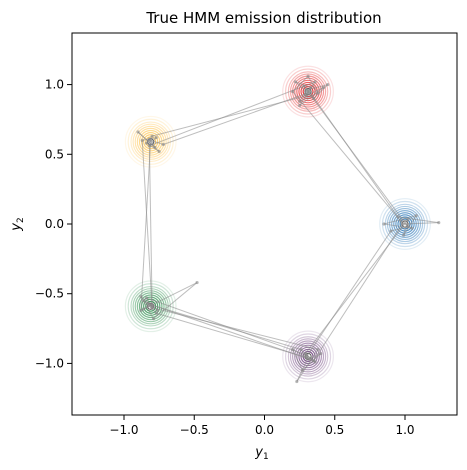 This screenshot has height=470, width=467. What do you see at coordinates (49, 294) in the screenshot?
I see `y-tick-label: −0.5` at bounding box center [49, 294].